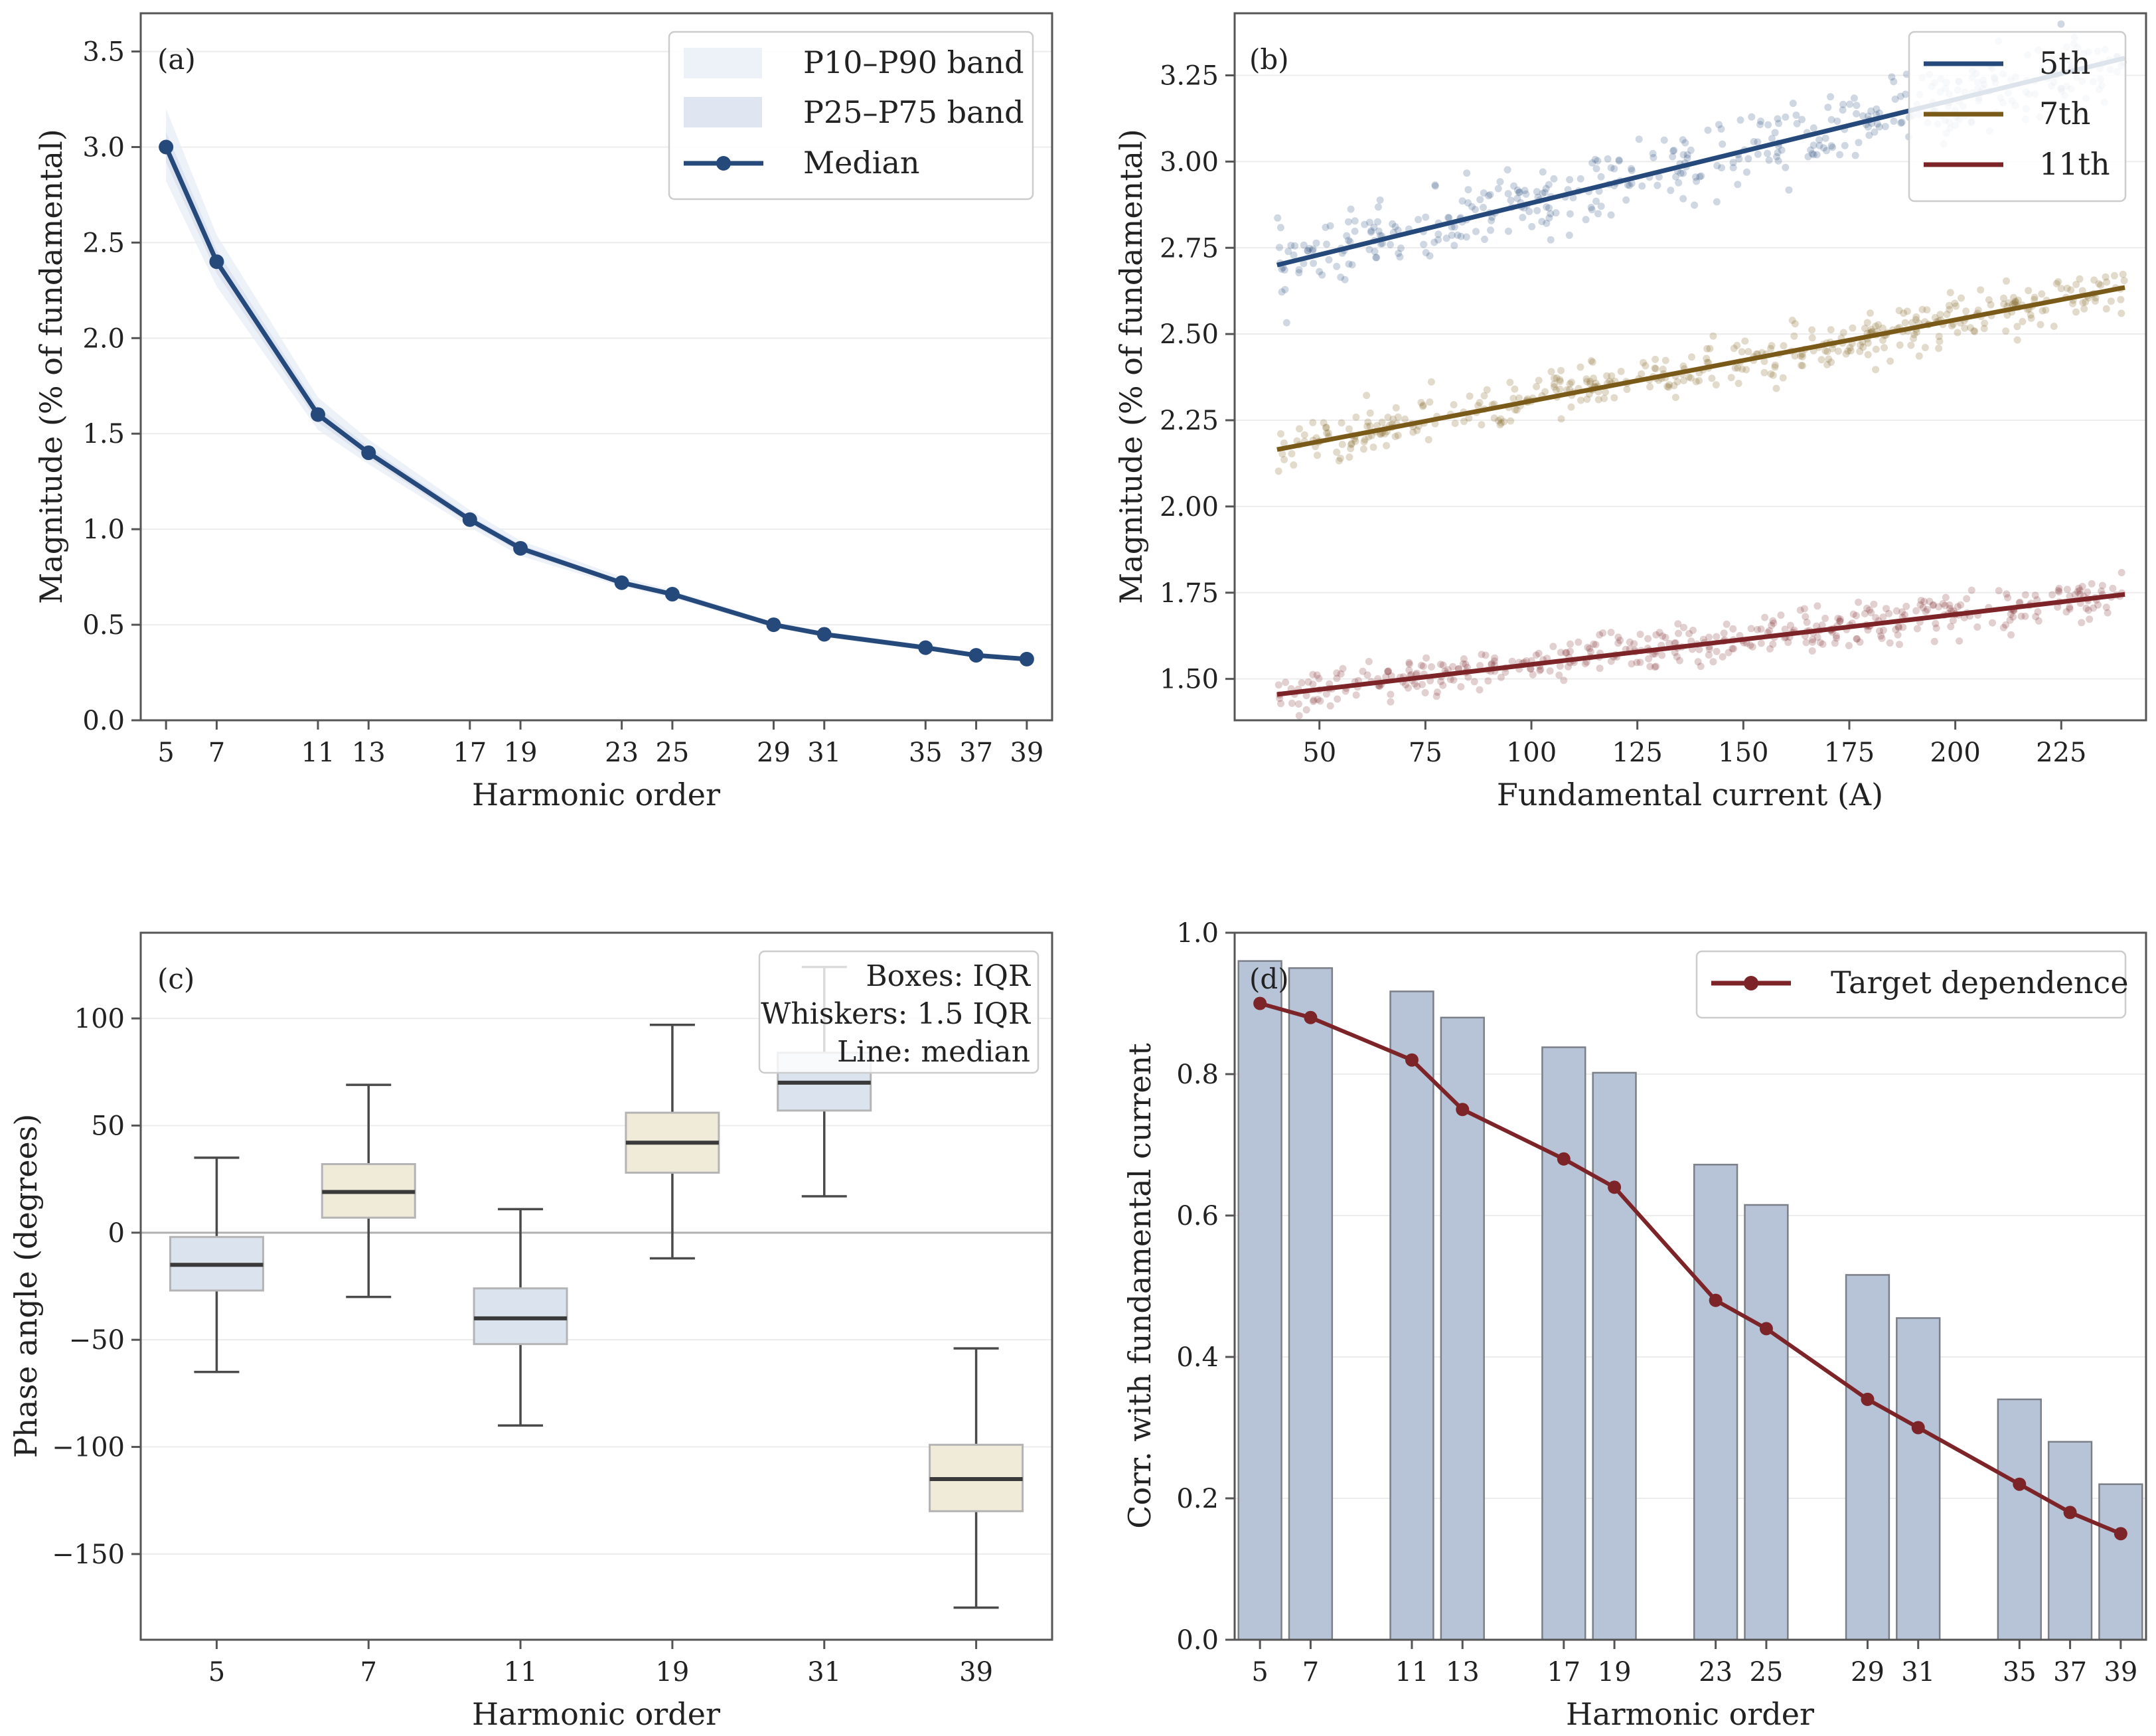  I want to click on panel-a-y-tick-label: 1.5, so click(104, 434).